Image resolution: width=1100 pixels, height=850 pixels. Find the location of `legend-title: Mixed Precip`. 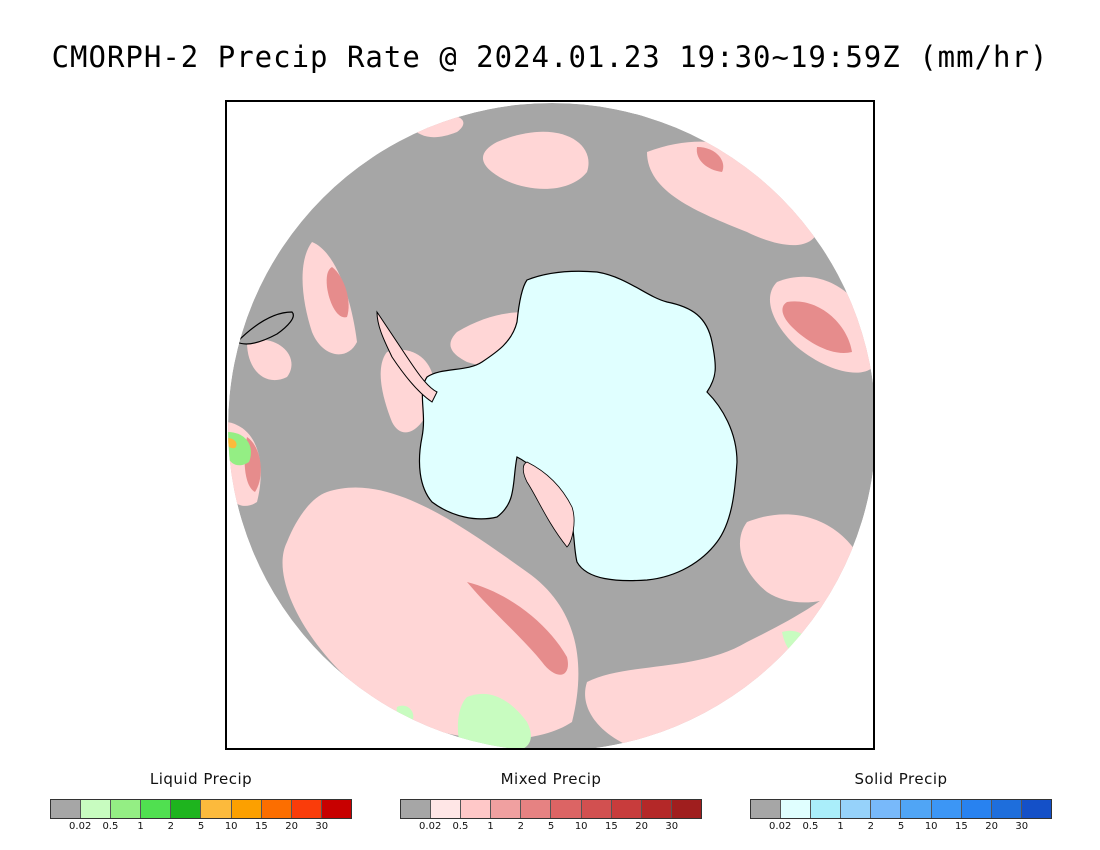

legend-title: Mixed Precip is located at coordinates (551, 779).